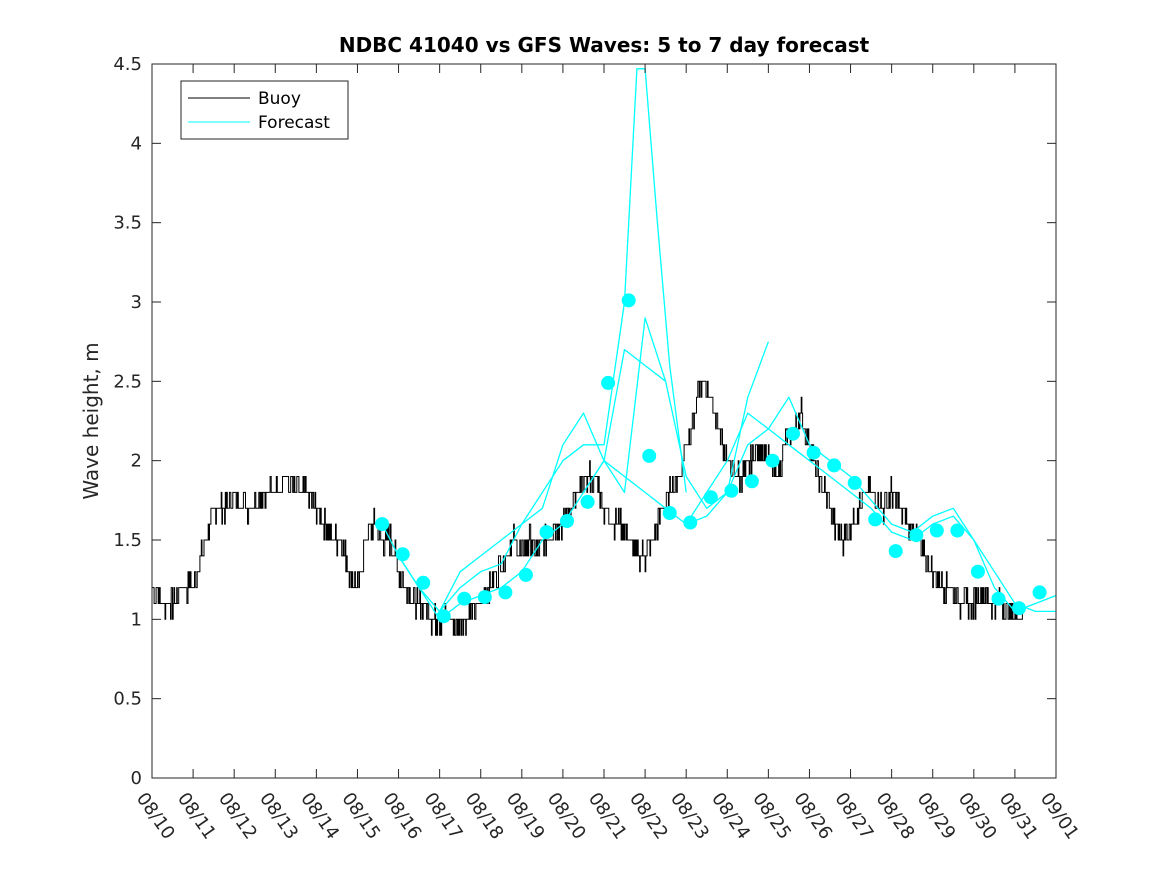  I want to click on x-tick-label: 08/26, so click(812, 816).